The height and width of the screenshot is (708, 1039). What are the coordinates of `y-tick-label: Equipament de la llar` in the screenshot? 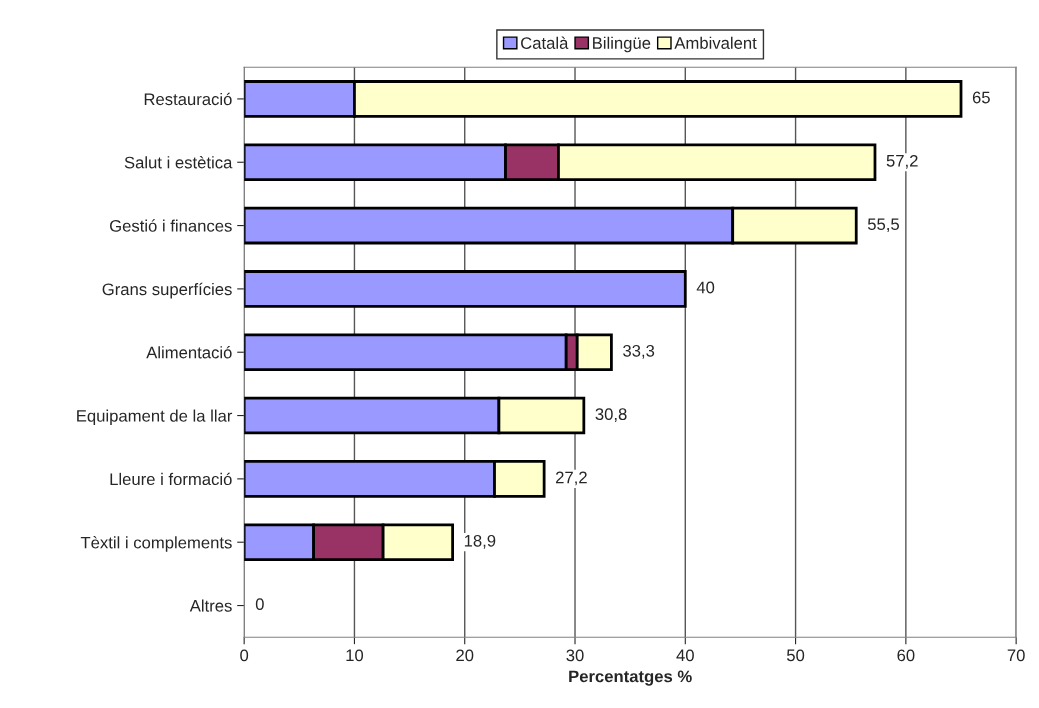 It's located at (155, 417).